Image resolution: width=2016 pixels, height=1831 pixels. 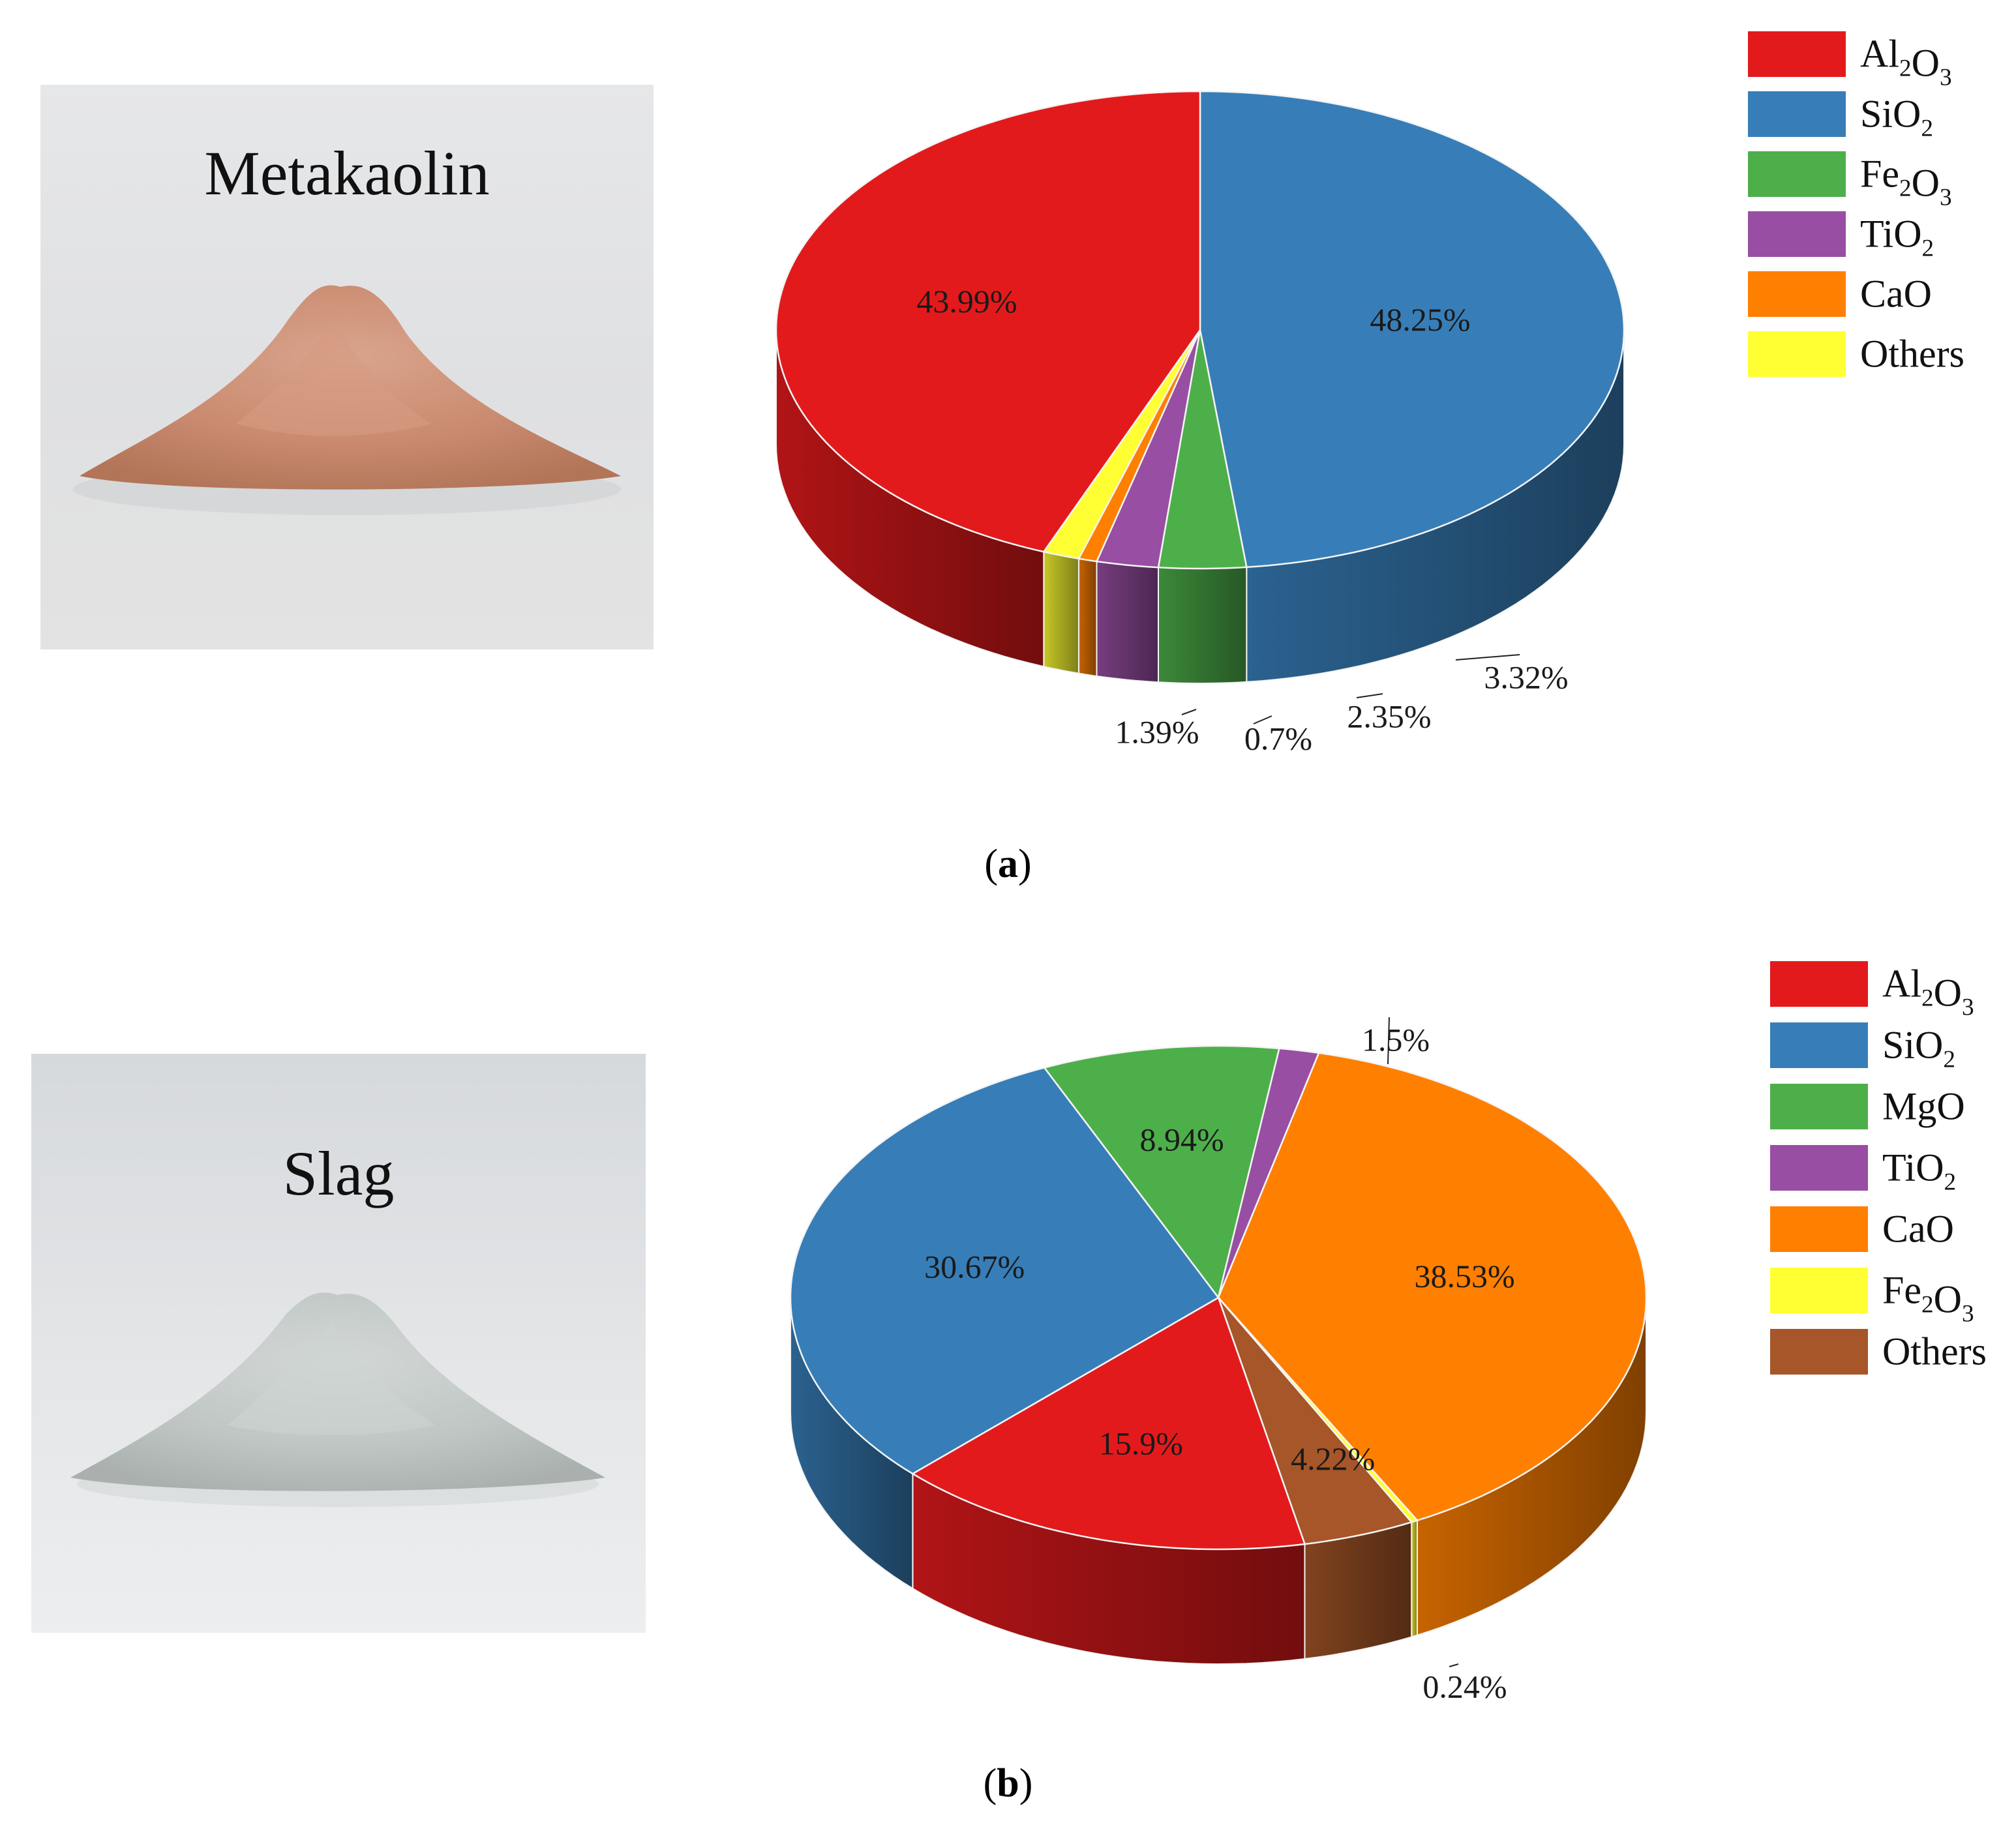 I want to click on data-label-cao: 38.53%, so click(x=1465, y=1276).